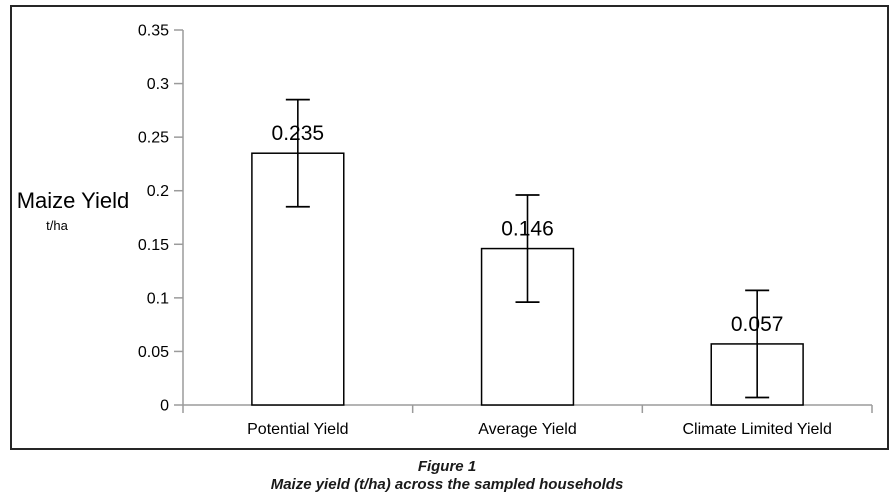 Image resolution: width=894 pixels, height=502 pixels. I want to click on y-axis-tick-label: 0.1, so click(158, 298).